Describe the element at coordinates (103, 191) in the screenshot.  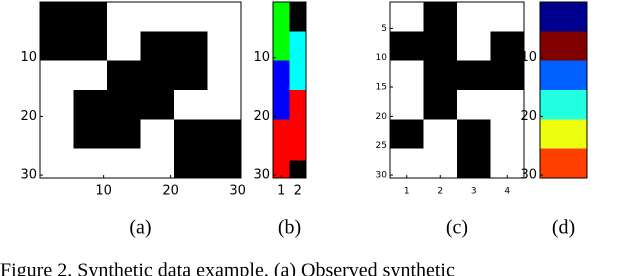
I see `x-tick-label: 10` at that location.